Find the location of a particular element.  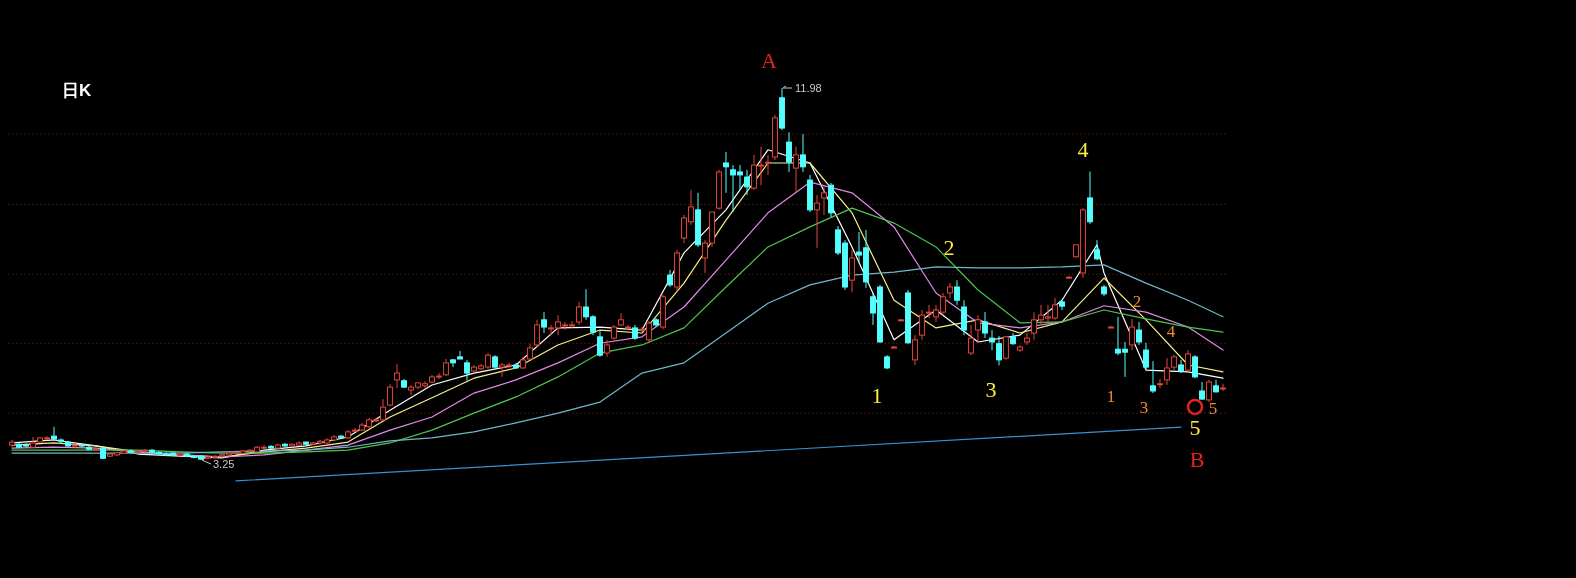

annotation: 11.98 is located at coordinates (808, 88).